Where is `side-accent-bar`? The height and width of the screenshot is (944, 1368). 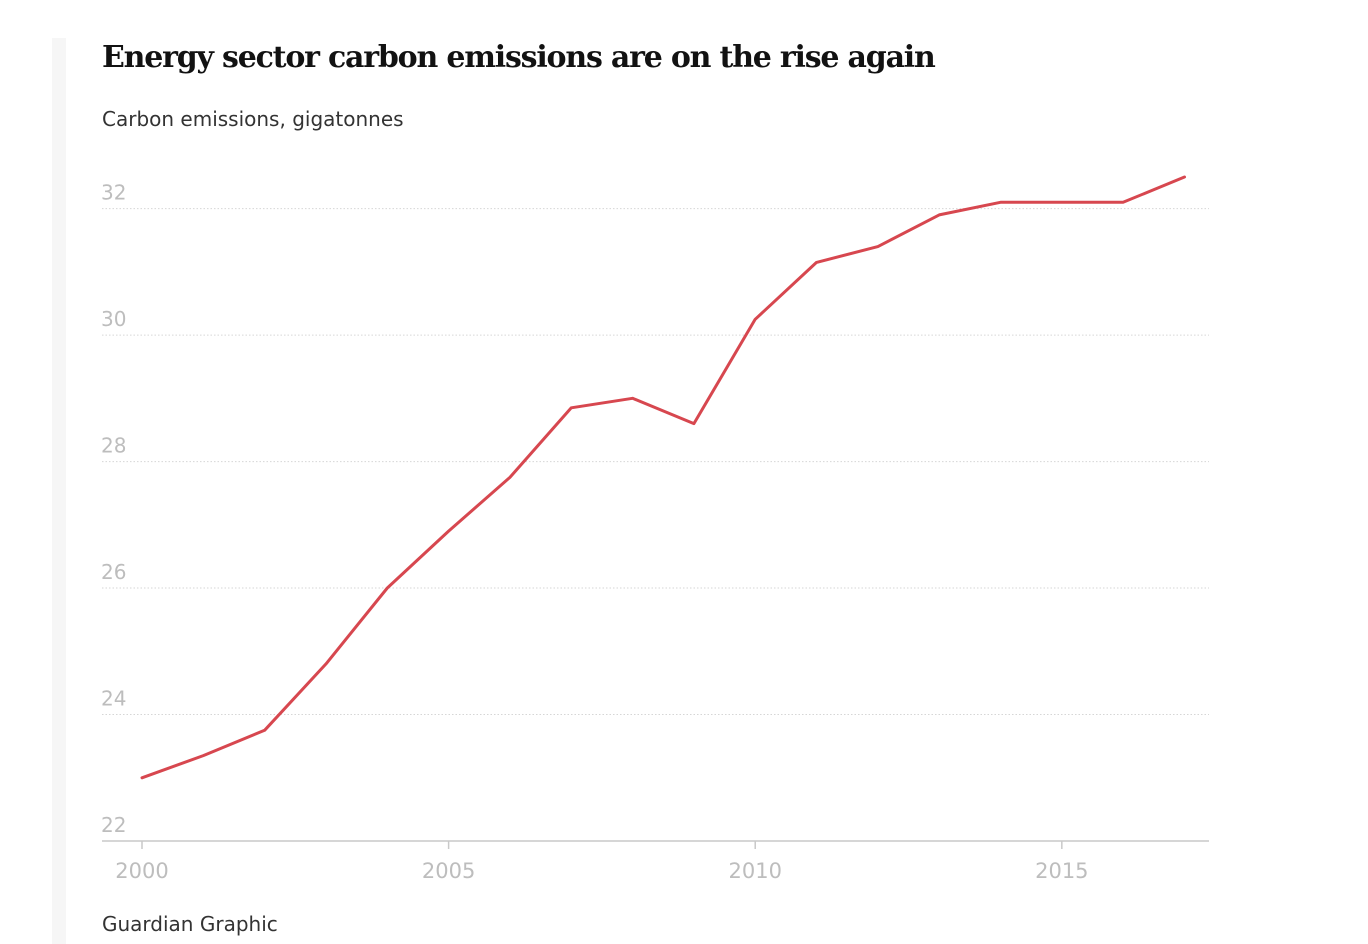
side-accent-bar is located at coordinates (59, 491).